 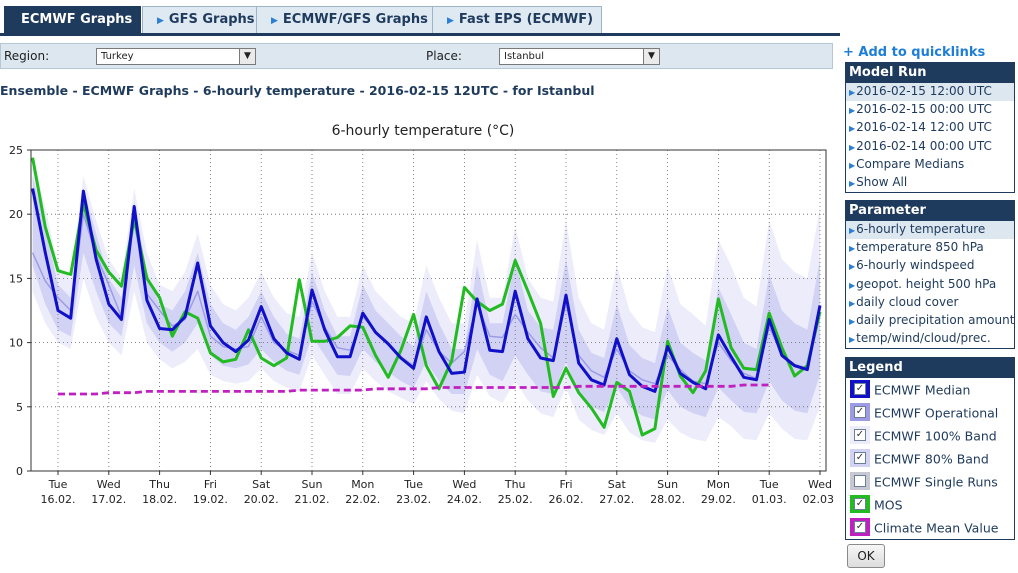 What do you see at coordinates (416, 56) in the screenshot?
I see `region-place-bar: Region: Turkey ▼ Place: Istanbul ▼` at bounding box center [416, 56].